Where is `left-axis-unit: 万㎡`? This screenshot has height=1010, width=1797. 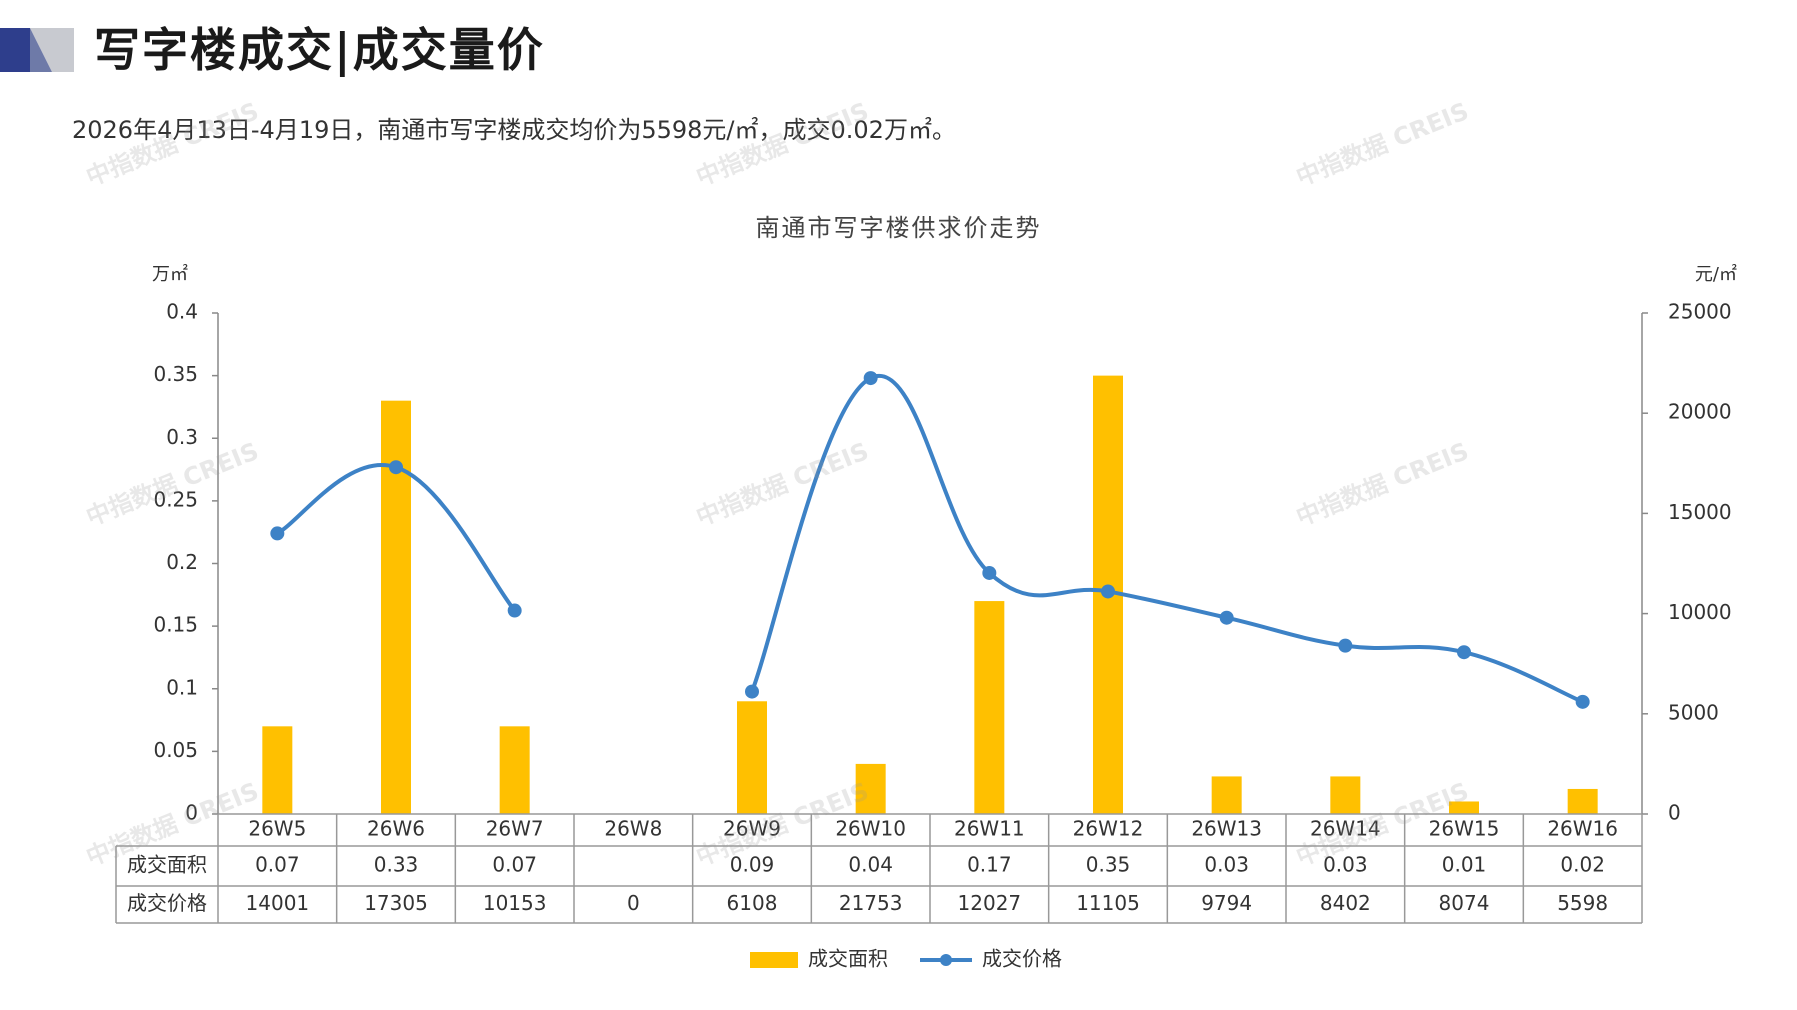 left-axis-unit: 万㎡ is located at coordinates (170, 274).